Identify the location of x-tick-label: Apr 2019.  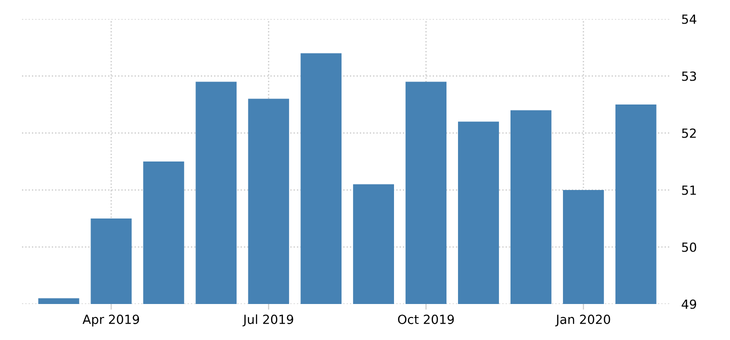
(111, 320).